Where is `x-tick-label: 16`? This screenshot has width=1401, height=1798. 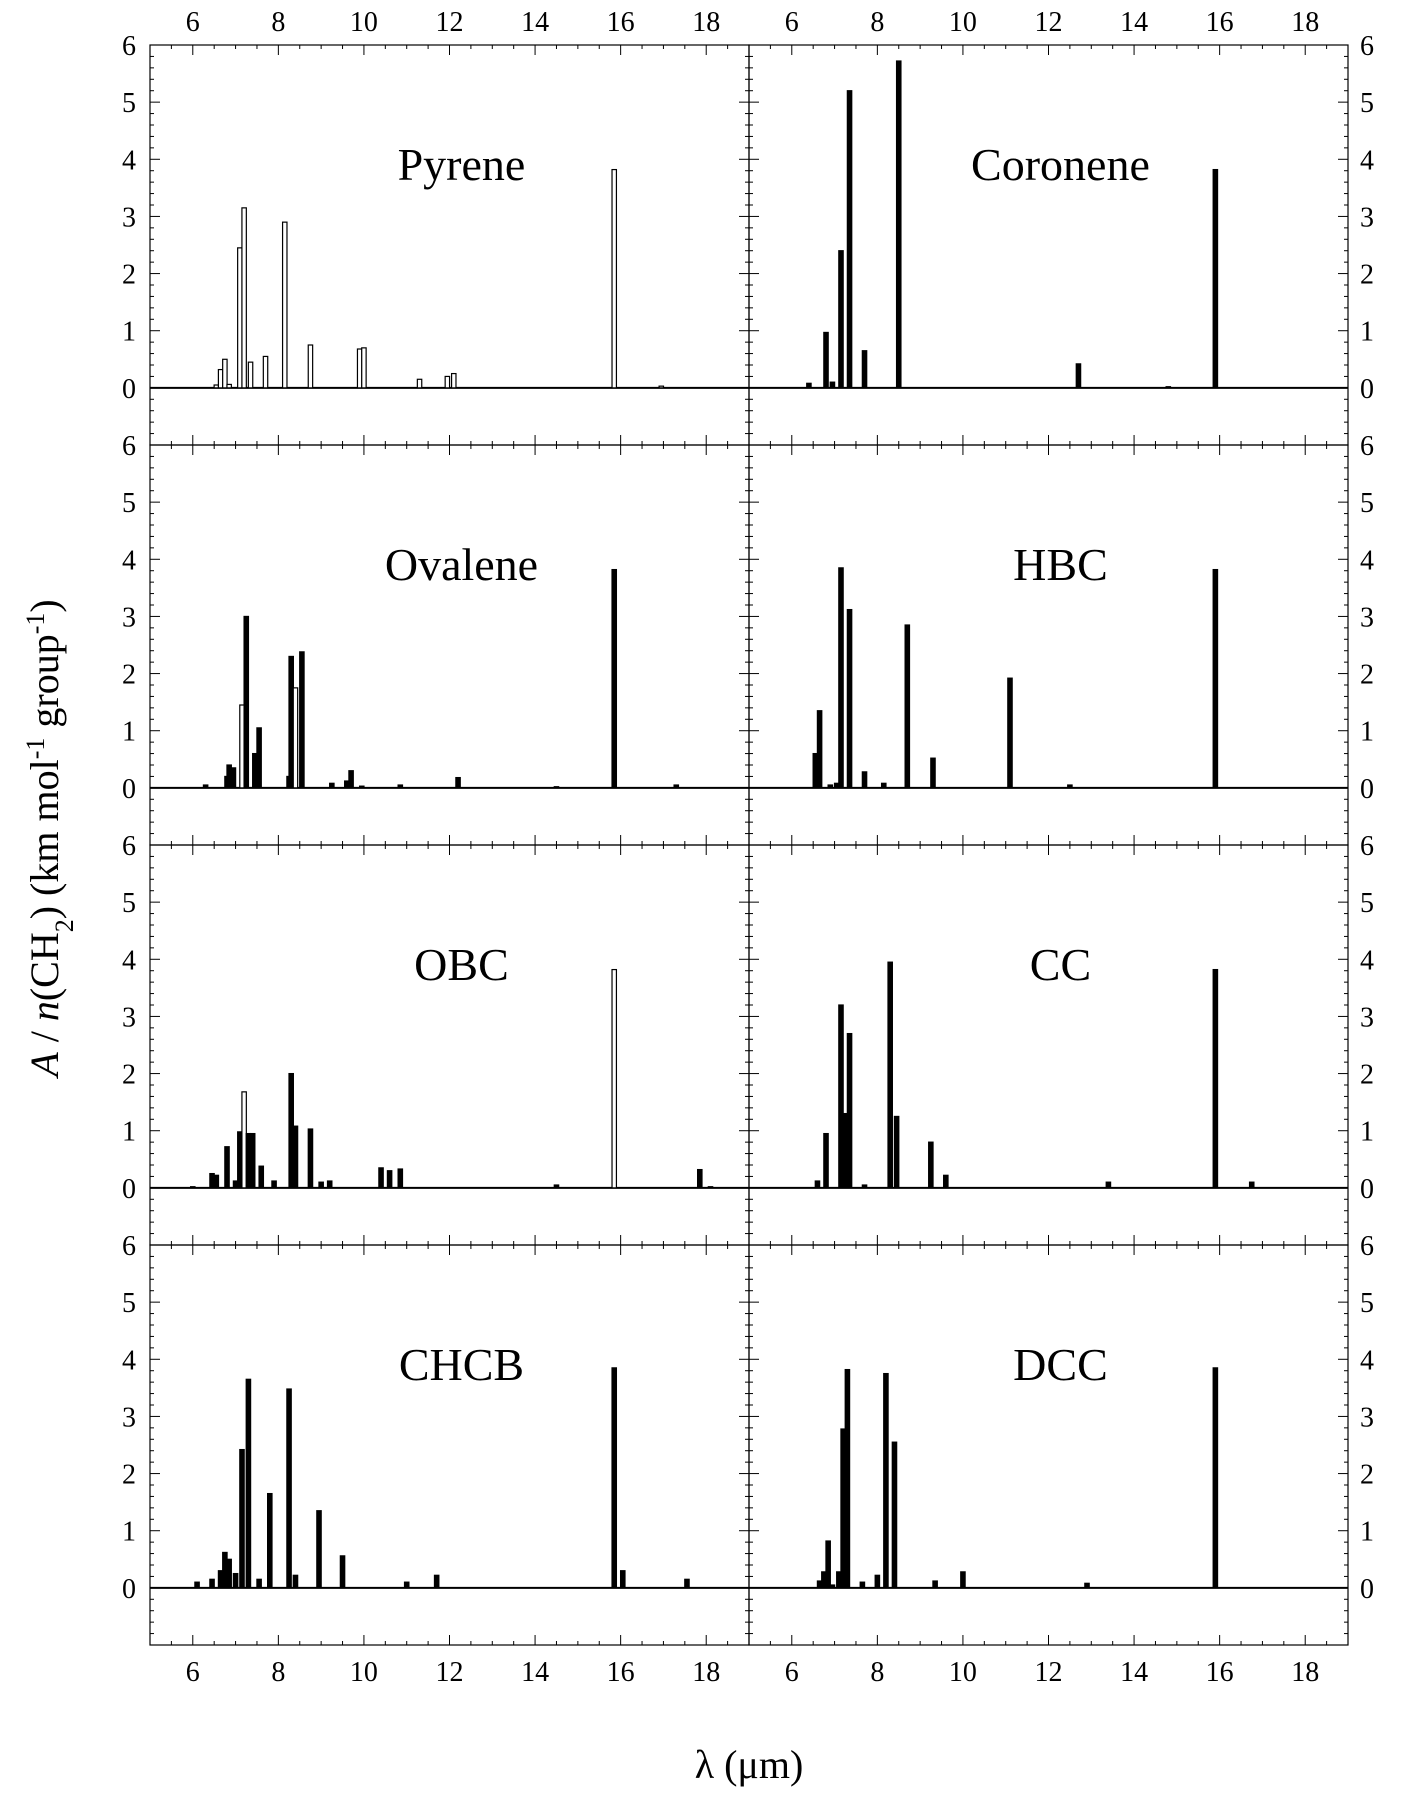
x-tick-label: 16 is located at coordinates (621, 1672).